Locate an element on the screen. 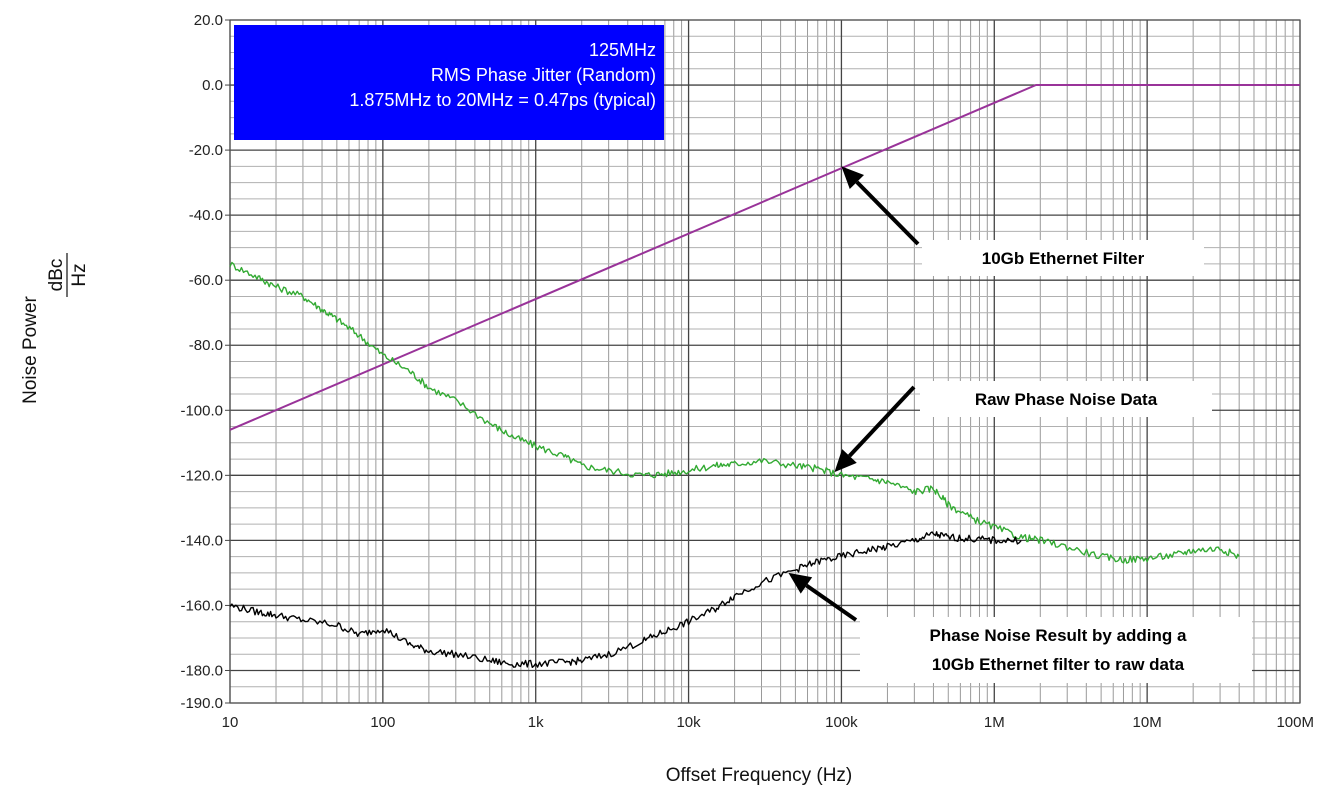 The image size is (1330, 794). x-axis-title: Offset Frequency (Hz) is located at coordinates (759, 775).